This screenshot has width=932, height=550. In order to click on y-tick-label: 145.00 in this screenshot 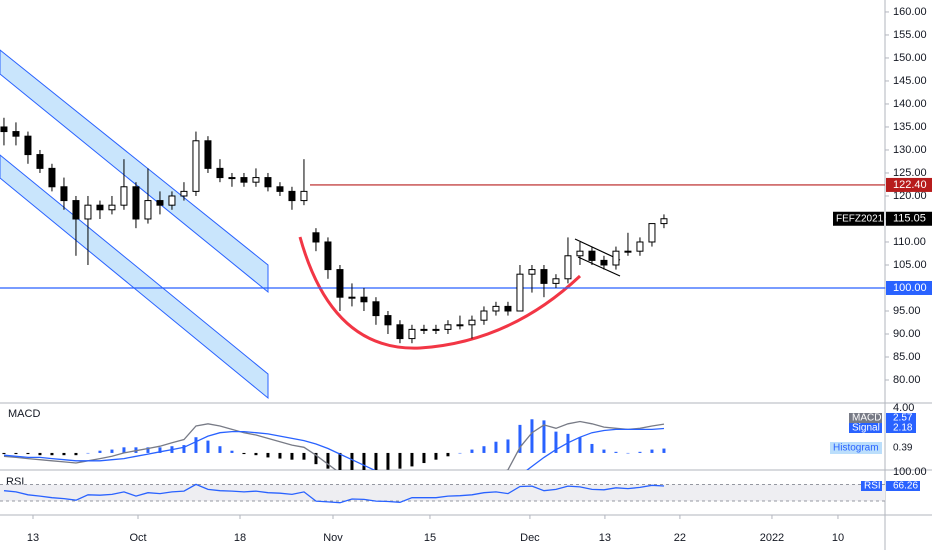, I will do `click(910, 81)`.